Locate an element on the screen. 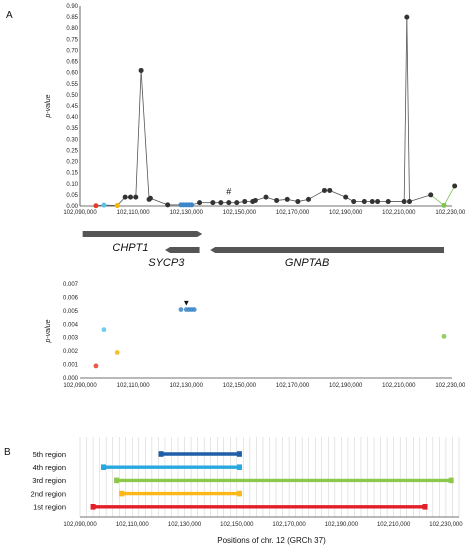 The image size is (465, 550). y-tick-label: 0.002 is located at coordinates (71, 352).